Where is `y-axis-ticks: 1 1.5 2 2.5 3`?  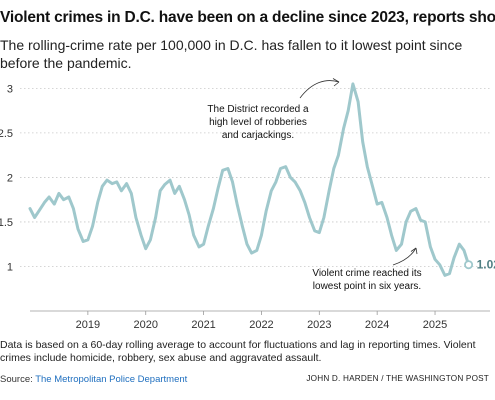 y-axis-ticks: 1 1.5 2 2.5 3 is located at coordinates (6, 178).